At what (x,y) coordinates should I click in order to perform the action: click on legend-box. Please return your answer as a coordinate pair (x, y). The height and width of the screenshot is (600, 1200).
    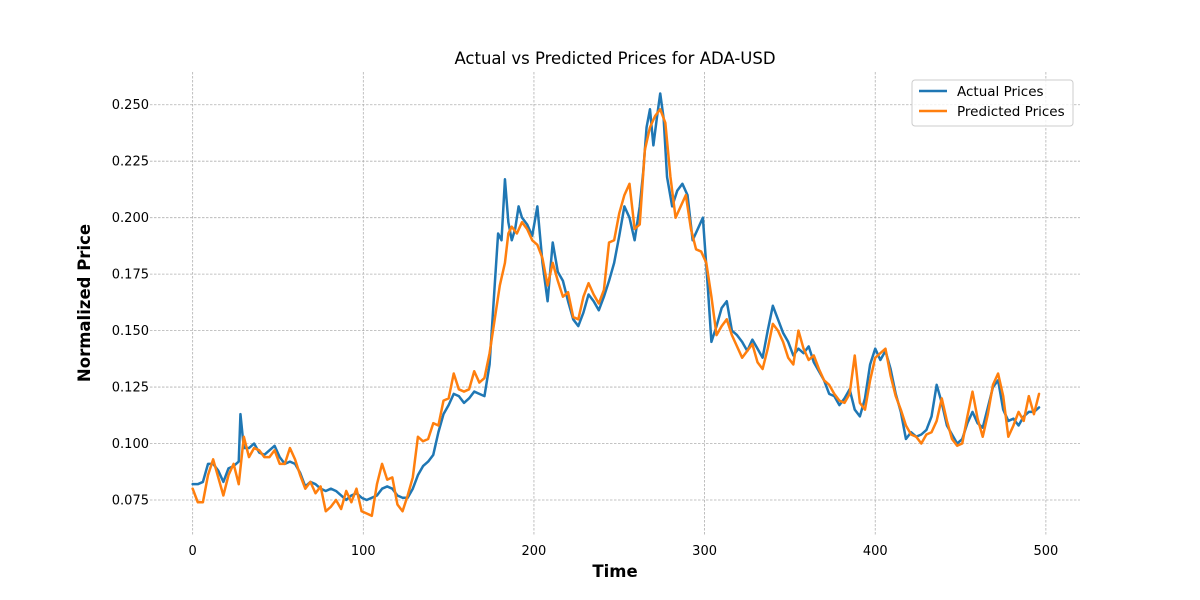
    Looking at the image, I should click on (992, 103).